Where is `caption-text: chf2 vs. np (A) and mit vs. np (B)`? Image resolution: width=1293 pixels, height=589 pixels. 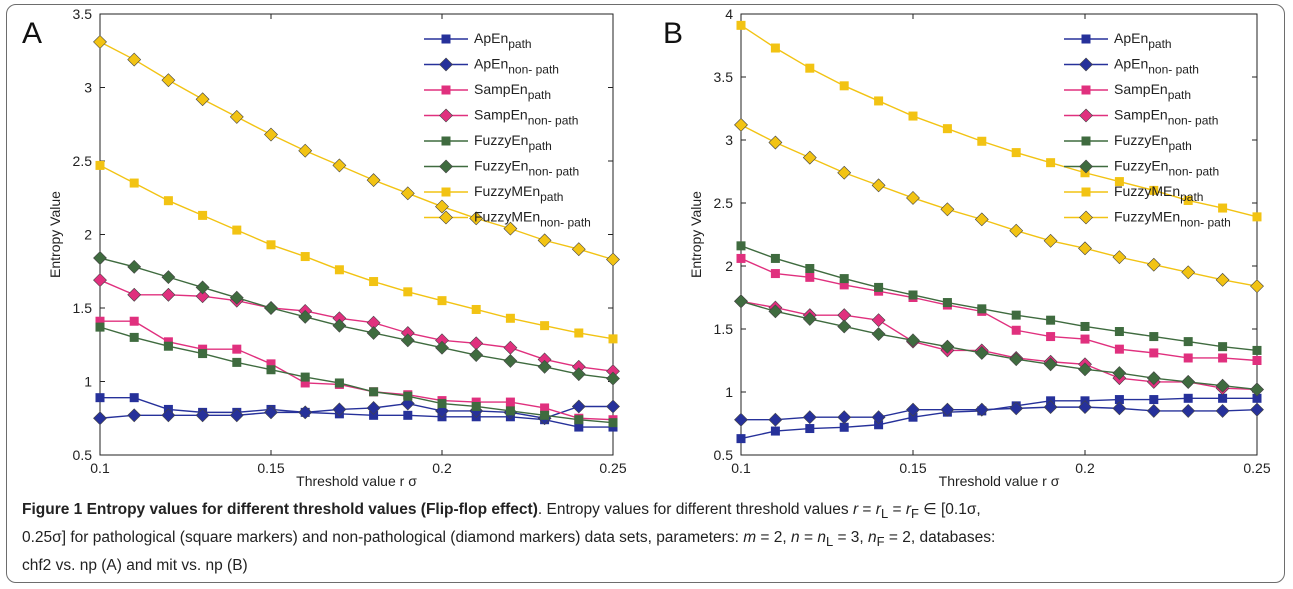 caption-text: chf2 vs. np (A) and mit vs. np (B) is located at coordinates (135, 566).